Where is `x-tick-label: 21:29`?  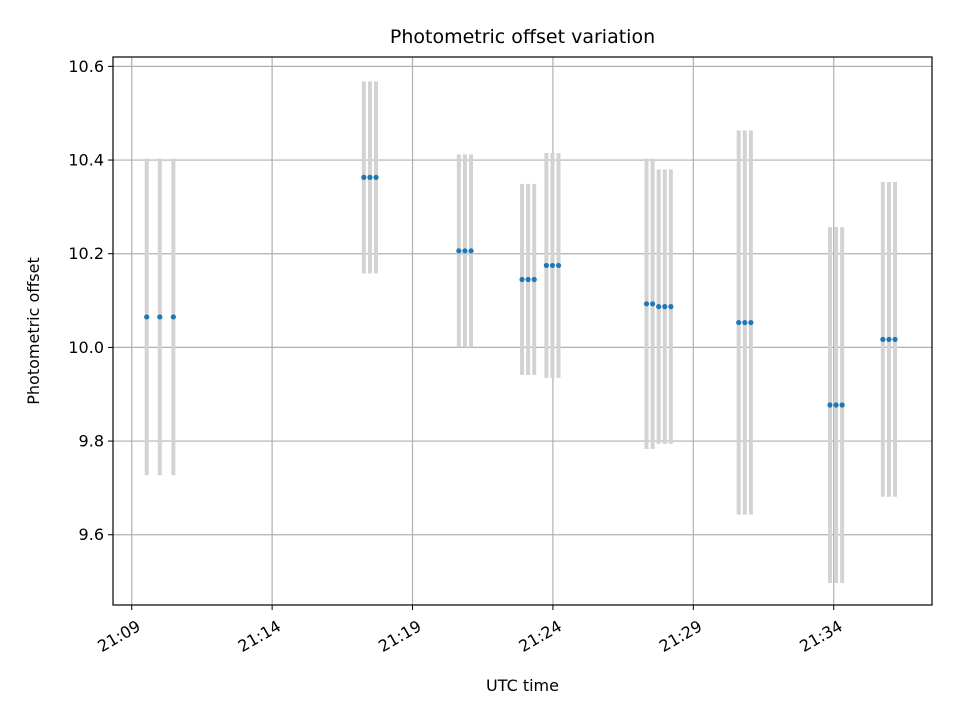 x-tick-label: 21:29 is located at coordinates (680, 636).